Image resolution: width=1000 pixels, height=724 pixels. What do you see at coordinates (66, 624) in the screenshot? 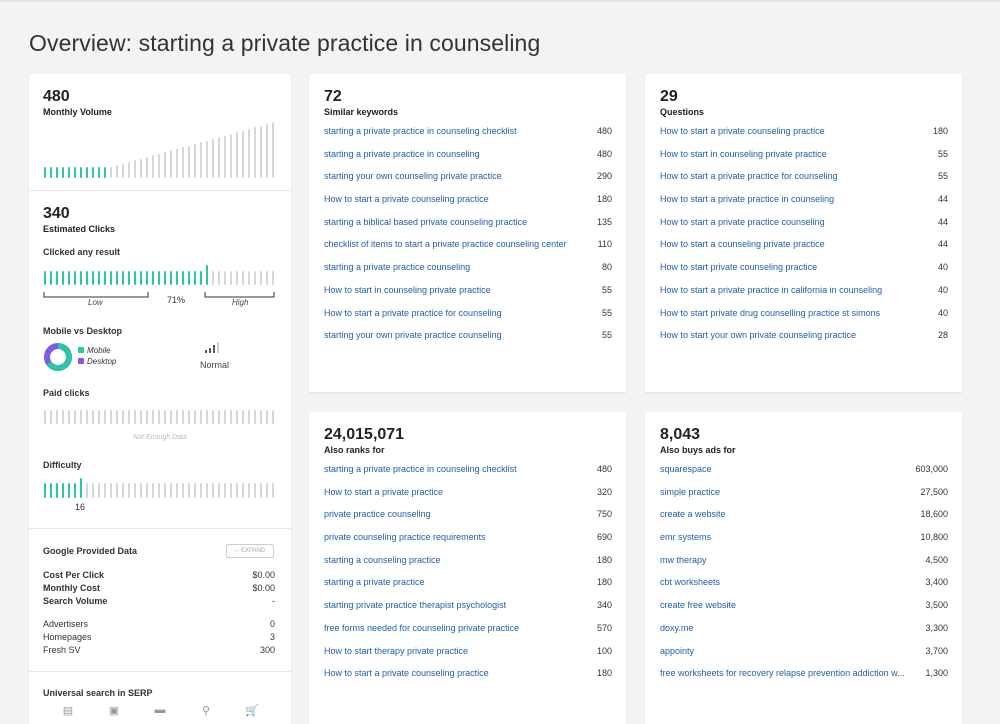
I see `row-key: Advertisers` at bounding box center [66, 624].